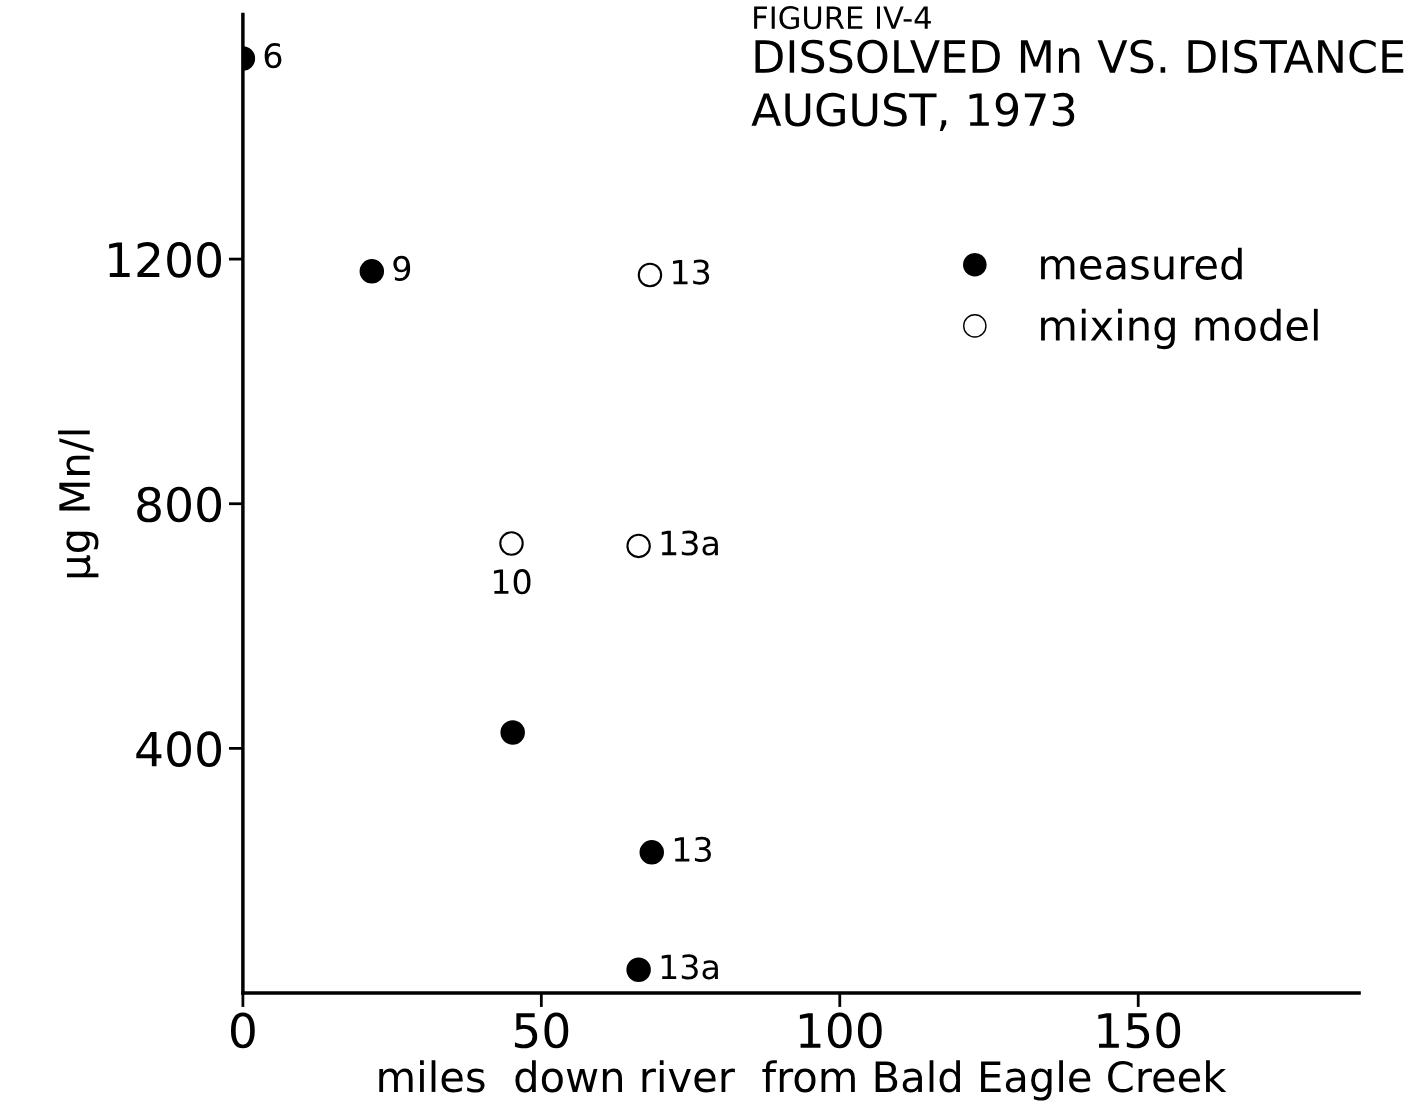  Describe the element at coordinates (165, 259) in the screenshot. I see `y-tick-label: 1200` at that location.